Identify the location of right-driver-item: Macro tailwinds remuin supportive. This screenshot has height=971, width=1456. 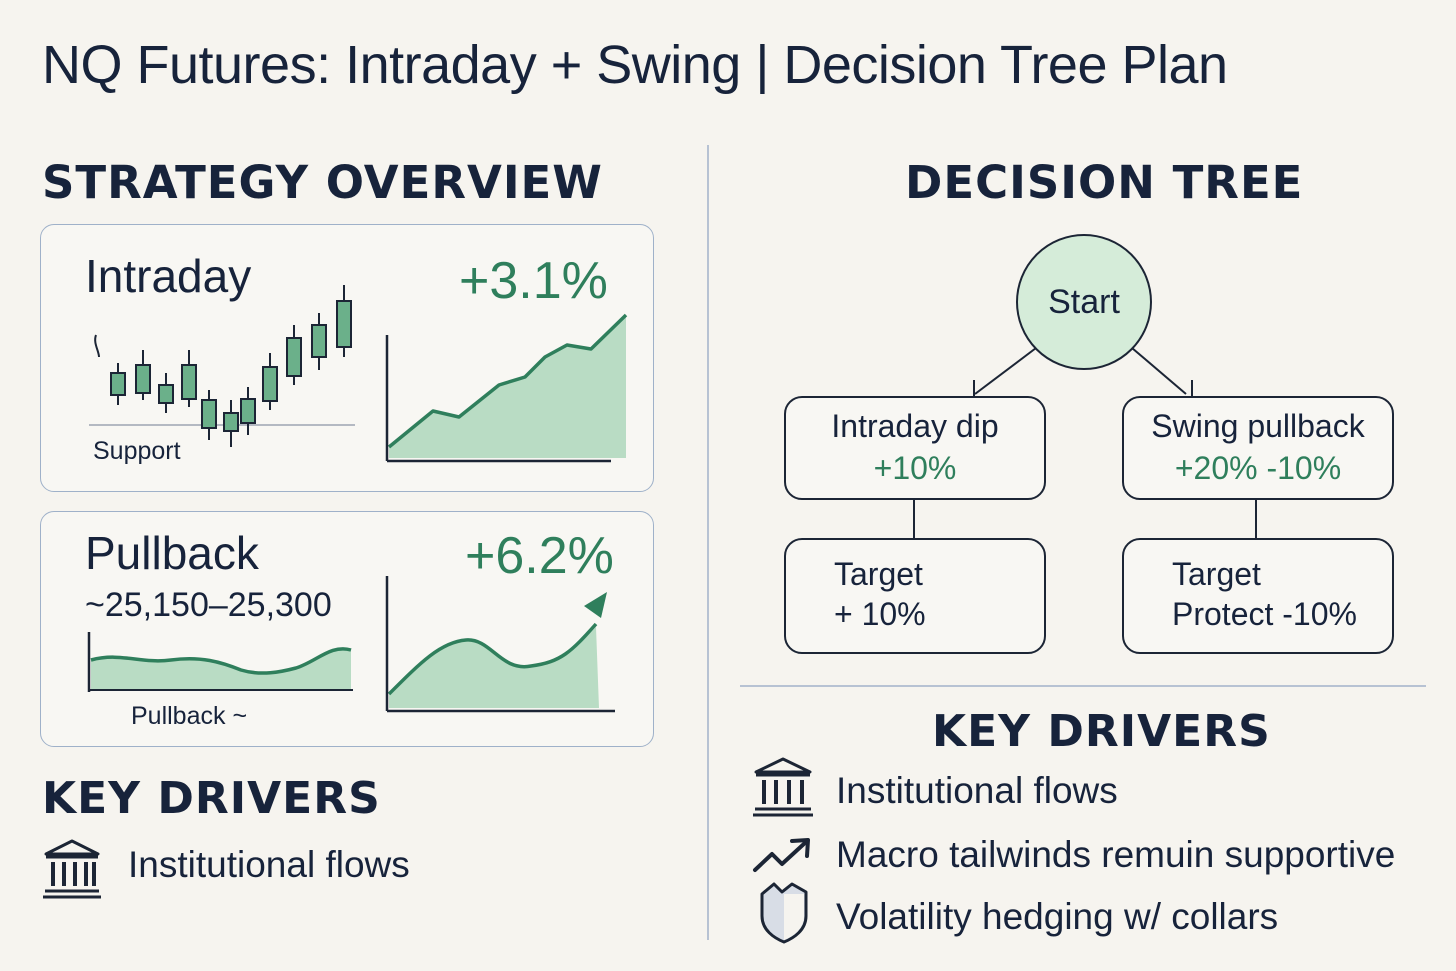
(1092, 854).